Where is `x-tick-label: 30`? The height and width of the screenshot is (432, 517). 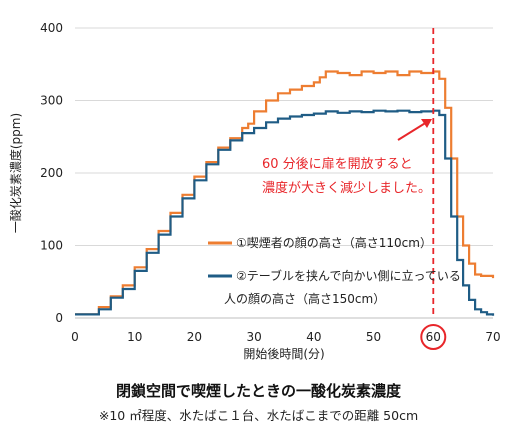
x-tick-label: 30 is located at coordinates (254, 337).